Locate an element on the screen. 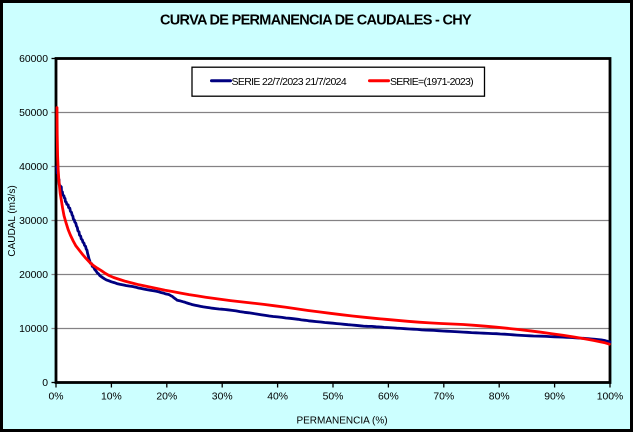 The width and height of the screenshot is (633, 432). svg-text: 20% is located at coordinates (166, 397).